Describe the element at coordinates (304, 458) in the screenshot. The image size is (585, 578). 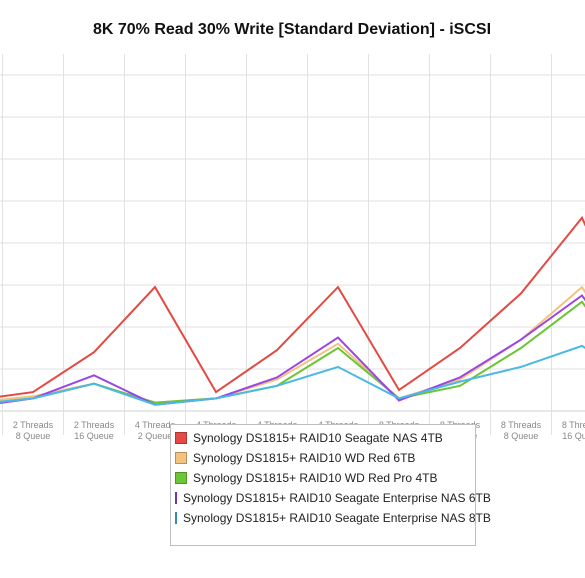
I see `legend-label: Synology DS1815+ RAID10 WD Red 6TB` at that location.